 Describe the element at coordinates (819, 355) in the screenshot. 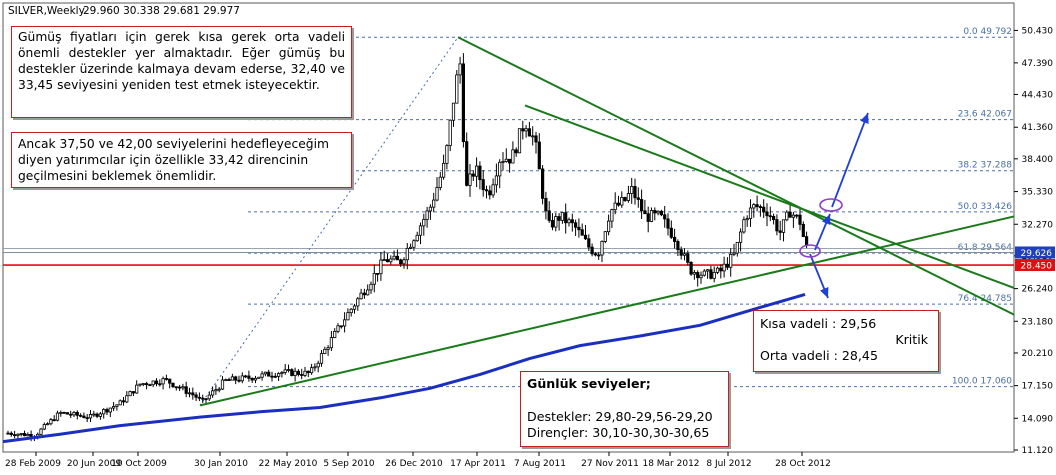

I see `mid-term-level: Orta vadeli : 28,45` at that location.